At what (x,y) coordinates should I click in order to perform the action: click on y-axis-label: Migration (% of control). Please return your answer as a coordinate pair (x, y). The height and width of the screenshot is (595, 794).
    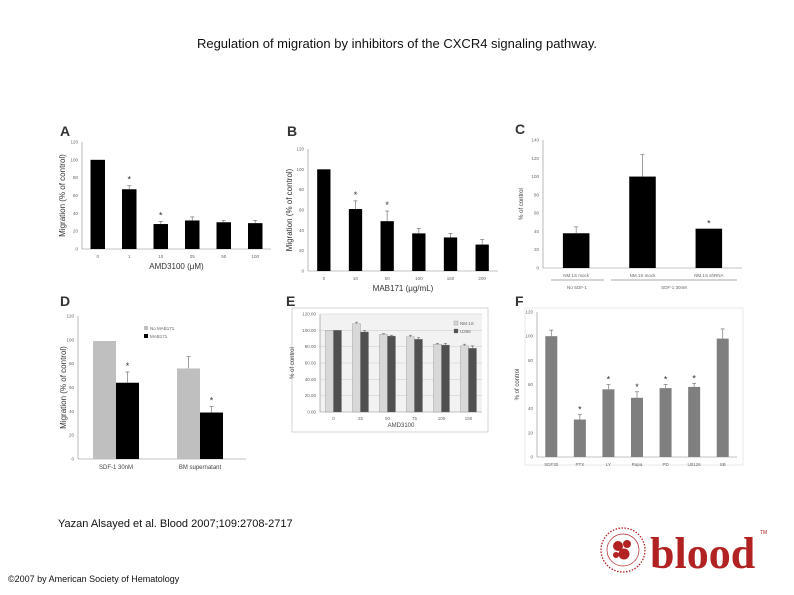
    Looking at the image, I should click on (289, 209).